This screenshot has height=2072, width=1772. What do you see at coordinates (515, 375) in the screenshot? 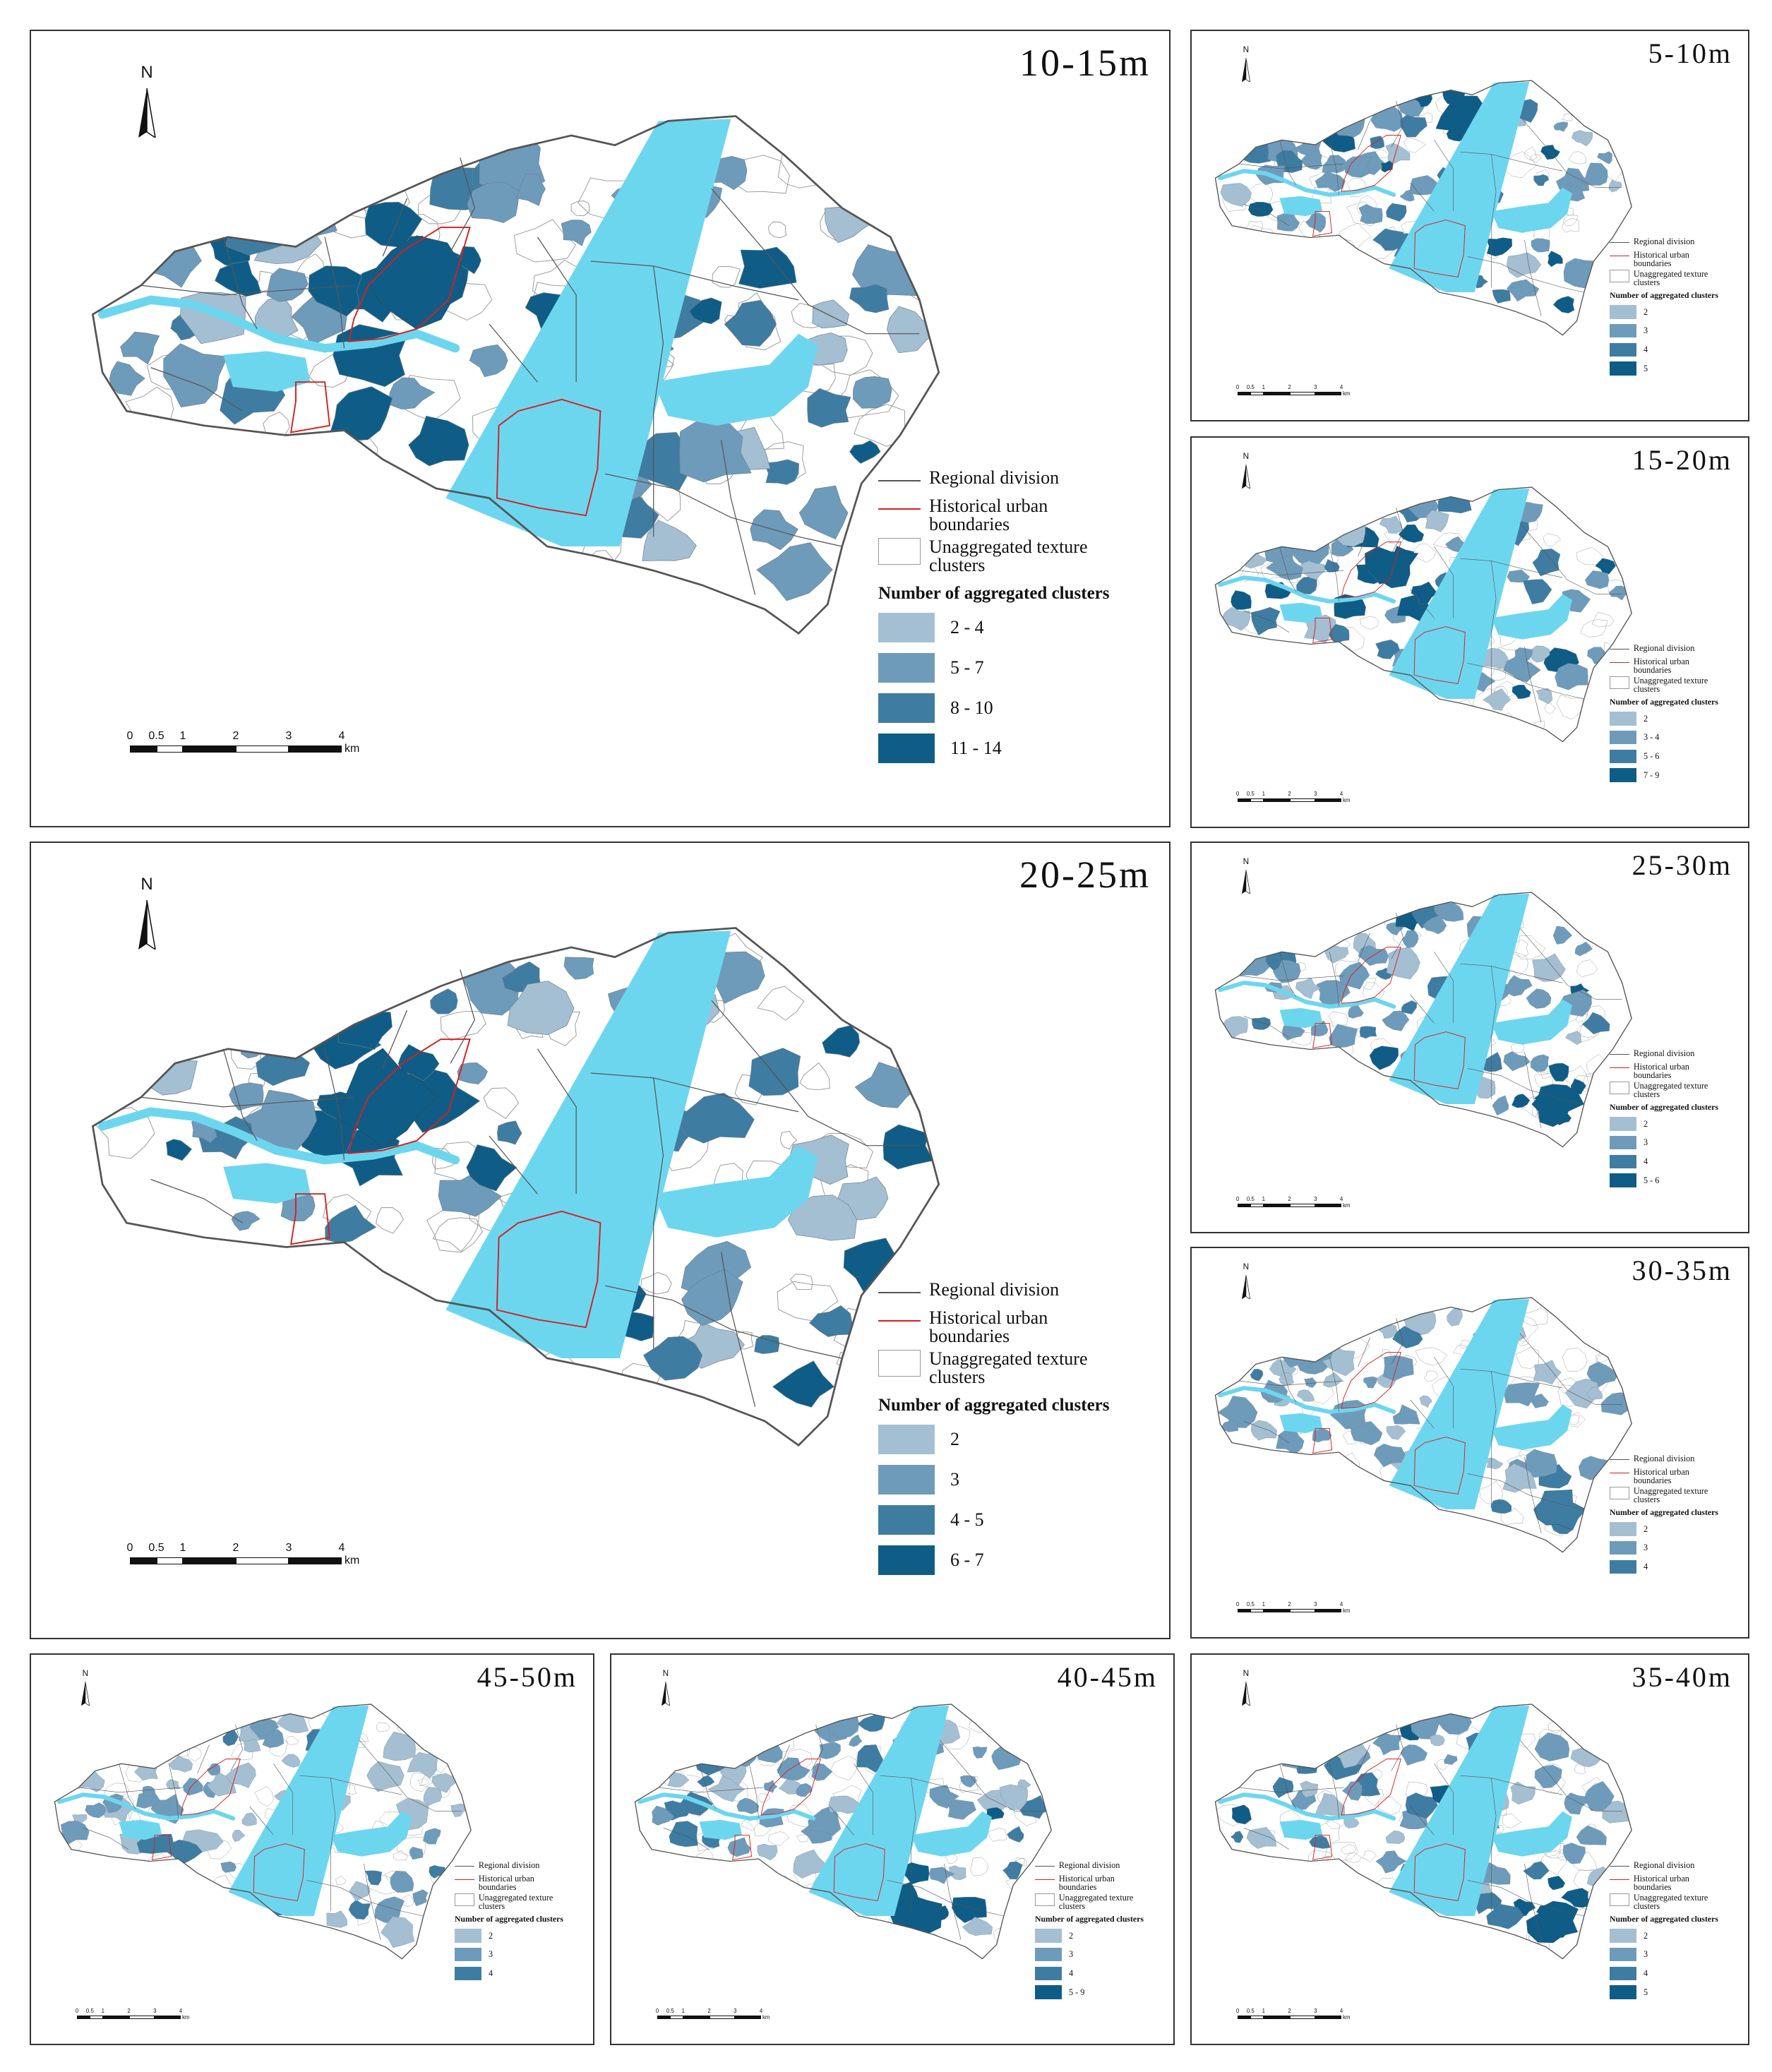
I see `city-outline` at bounding box center [515, 375].